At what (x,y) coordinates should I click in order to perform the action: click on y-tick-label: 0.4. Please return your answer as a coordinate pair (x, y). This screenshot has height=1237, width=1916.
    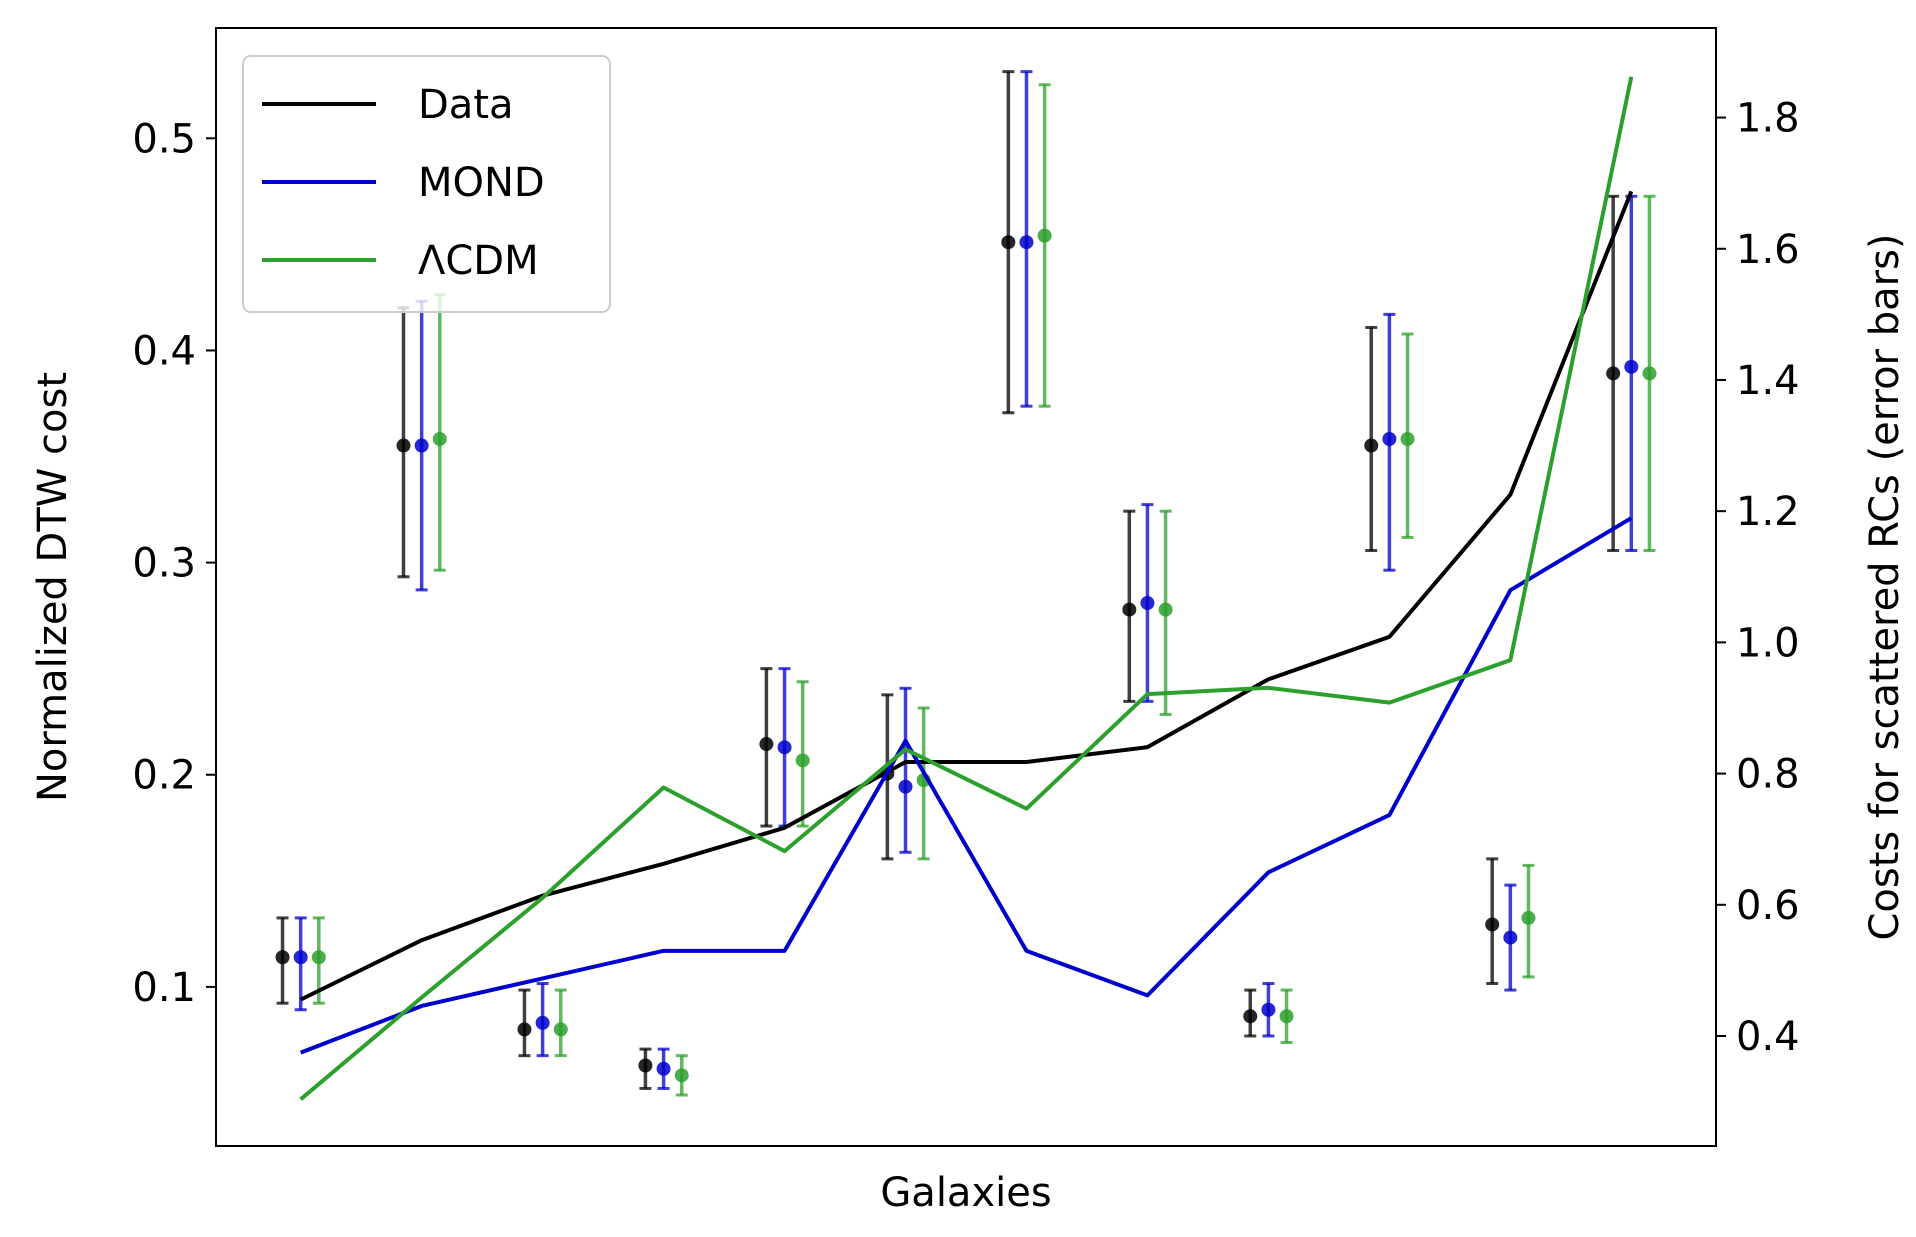
    Looking at the image, I should click on (164, 351).